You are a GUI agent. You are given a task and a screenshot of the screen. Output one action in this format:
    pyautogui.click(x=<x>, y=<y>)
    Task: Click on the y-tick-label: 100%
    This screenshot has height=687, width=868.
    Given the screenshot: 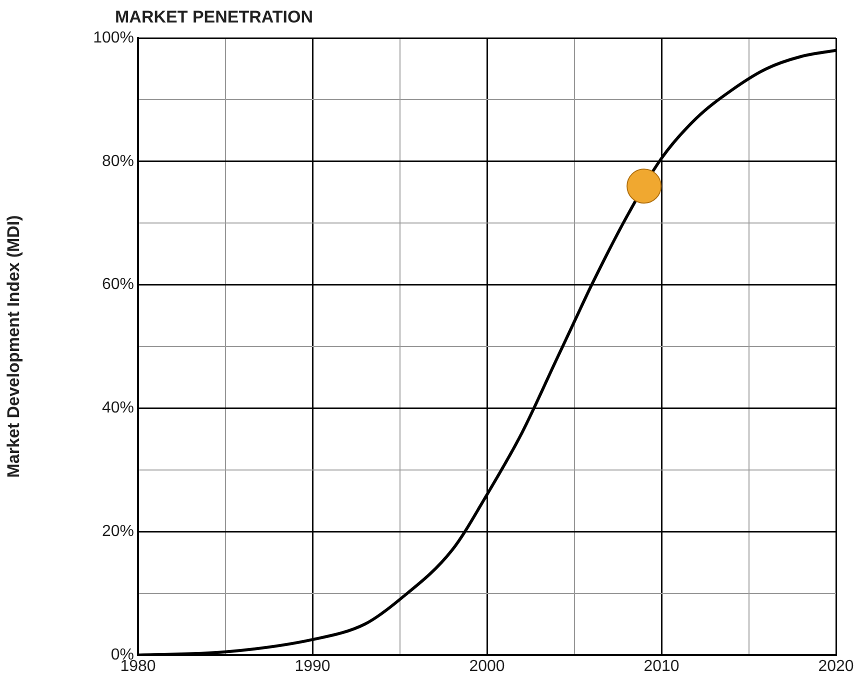 What is the action you would take?
    pyautogui.click(x=113, y=37)
    